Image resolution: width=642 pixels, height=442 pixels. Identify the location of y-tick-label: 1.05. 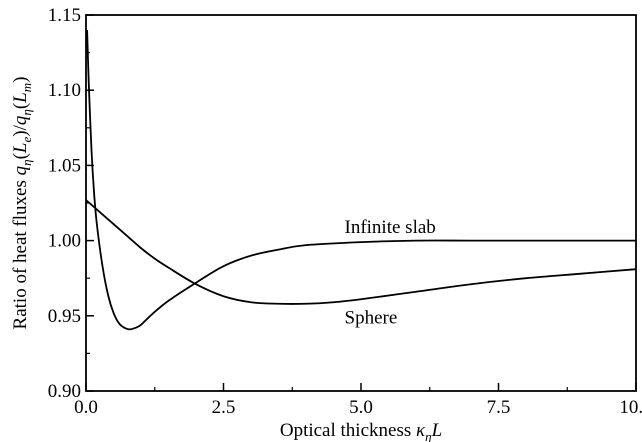
(64, 165).